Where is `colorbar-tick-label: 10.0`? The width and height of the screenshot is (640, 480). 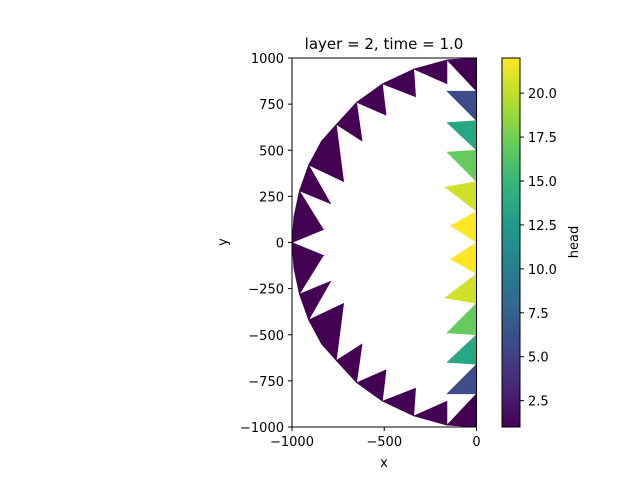 colorbar-tick-label: 10.0 is located at coordinates (542, 270).